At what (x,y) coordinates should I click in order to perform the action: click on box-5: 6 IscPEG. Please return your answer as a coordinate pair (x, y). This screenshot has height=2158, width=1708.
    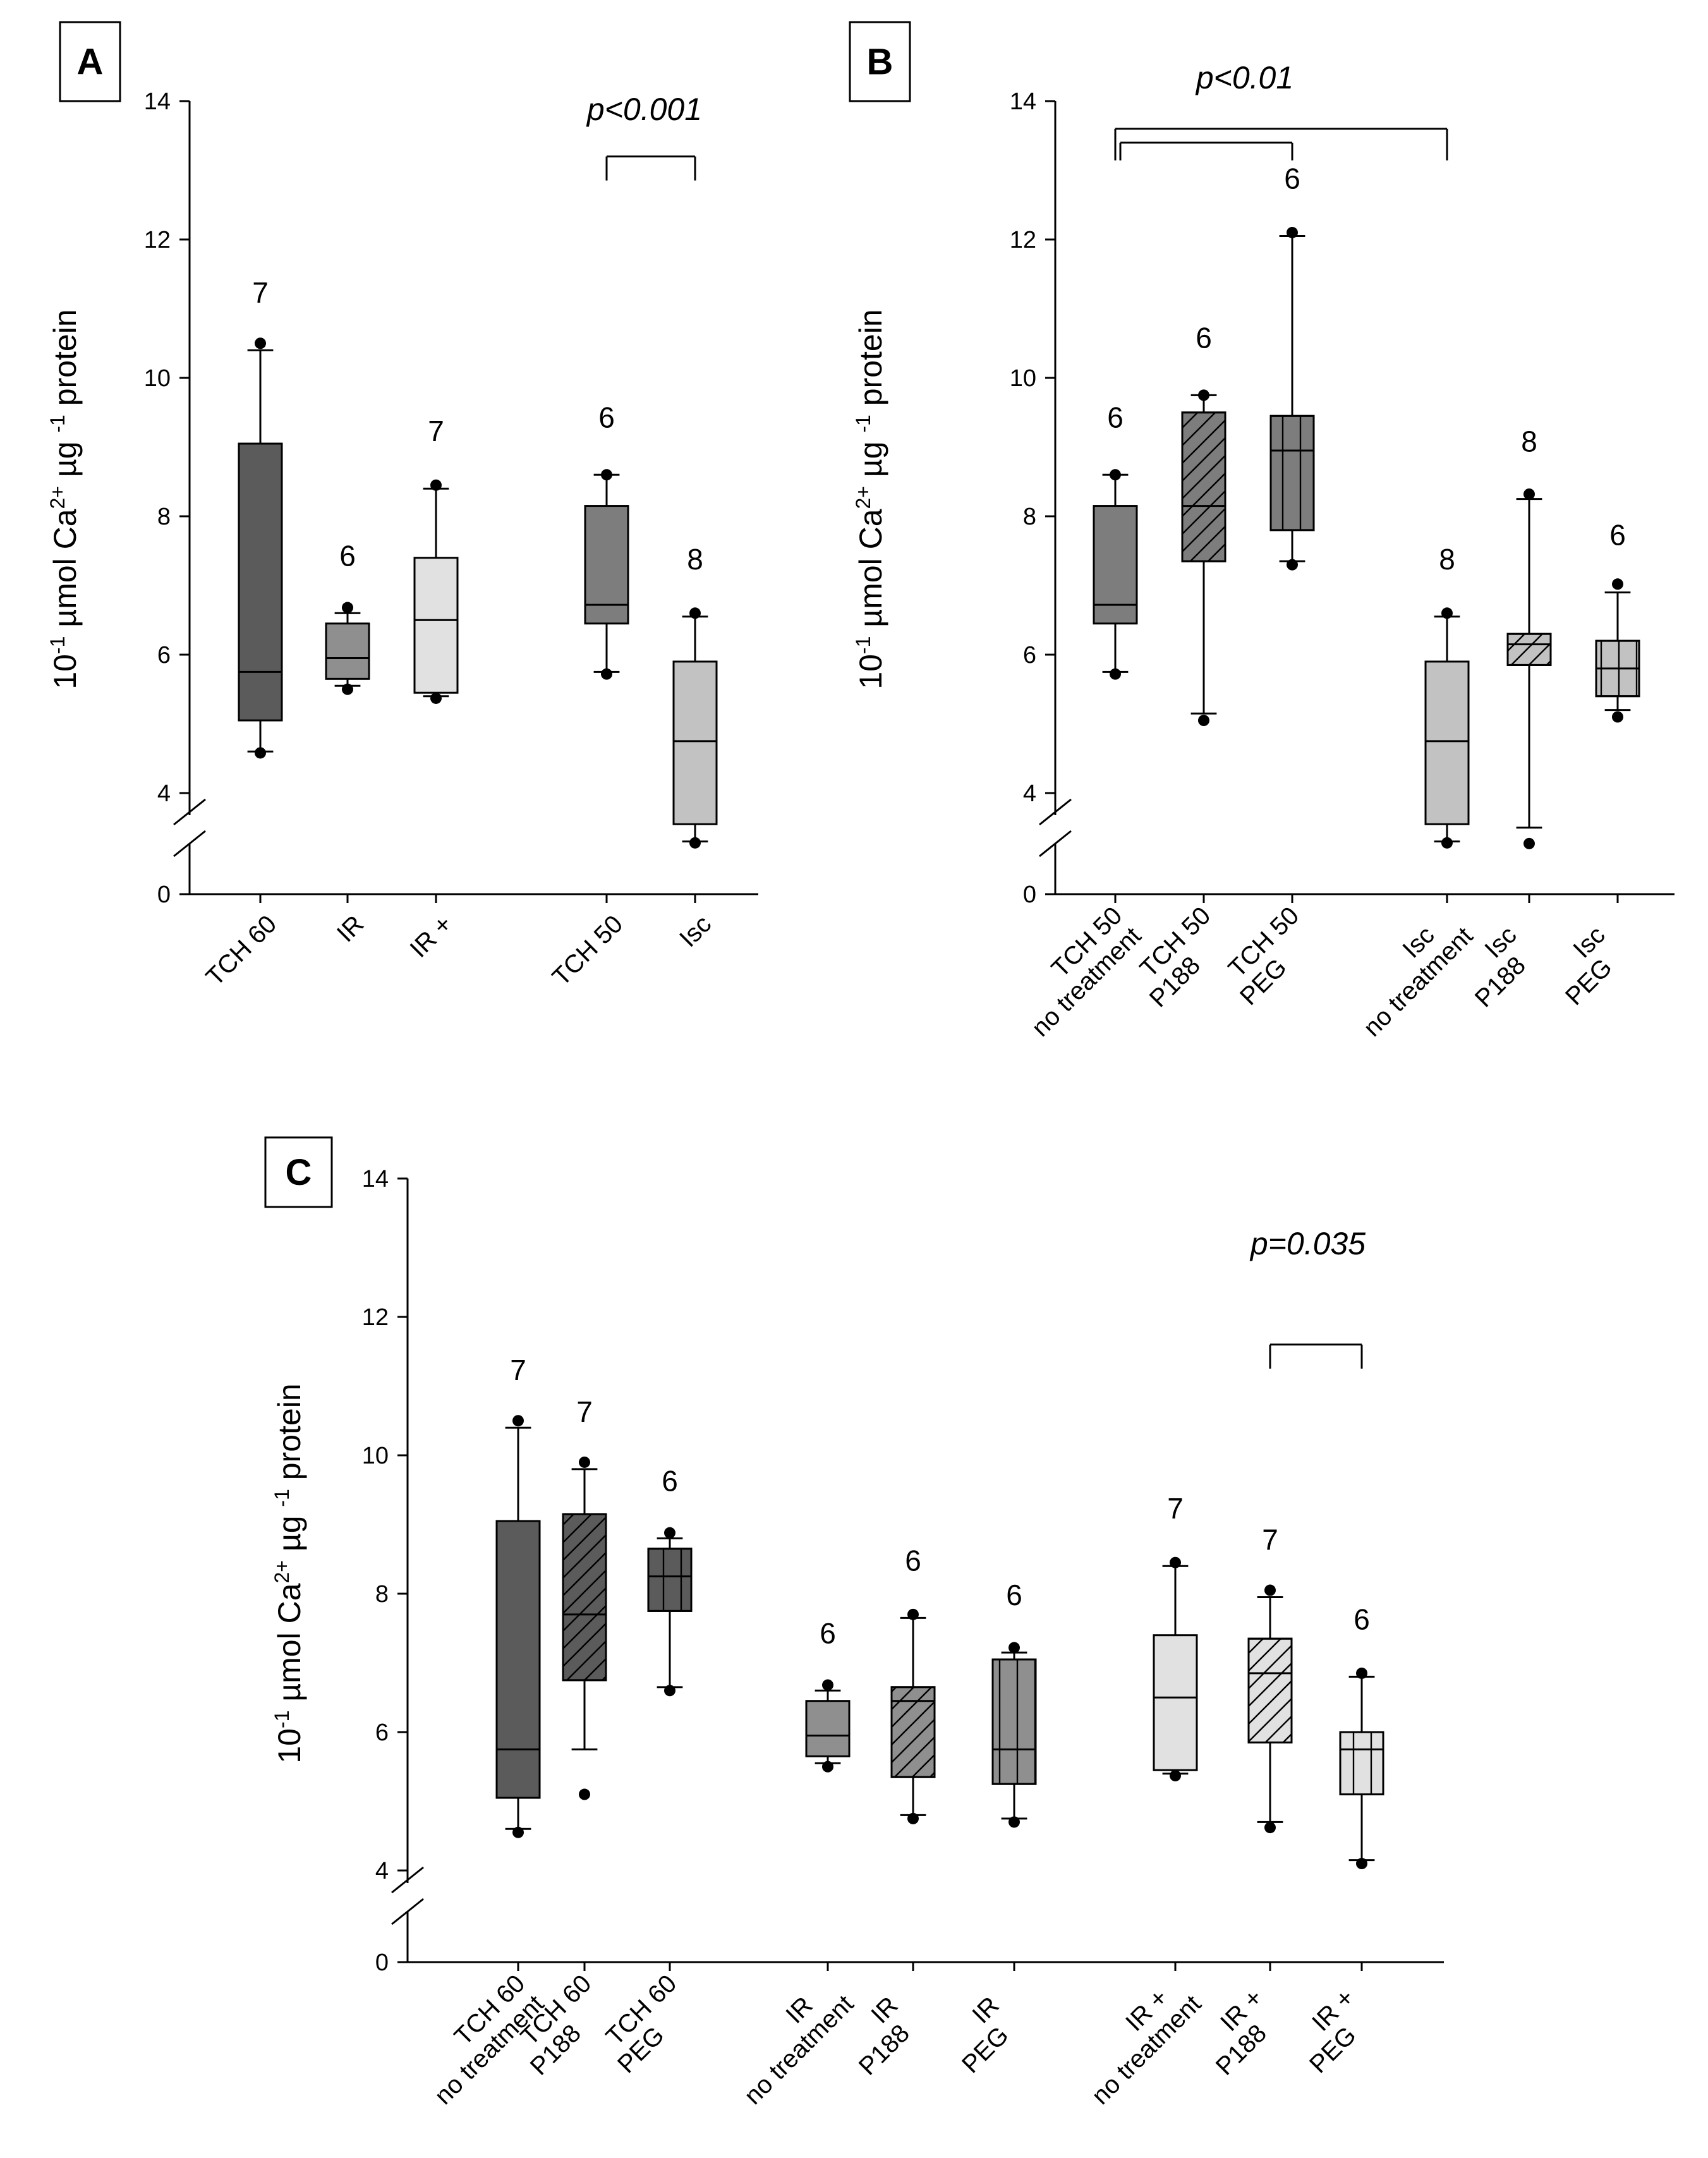
    Looking at the image, I should click on (1591, 764).